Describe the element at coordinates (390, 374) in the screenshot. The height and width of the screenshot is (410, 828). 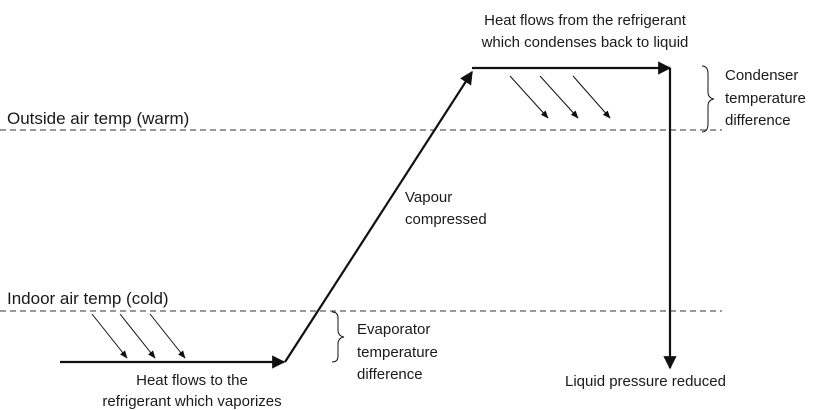
I see `evaporator-difference-text: difference` at that location.